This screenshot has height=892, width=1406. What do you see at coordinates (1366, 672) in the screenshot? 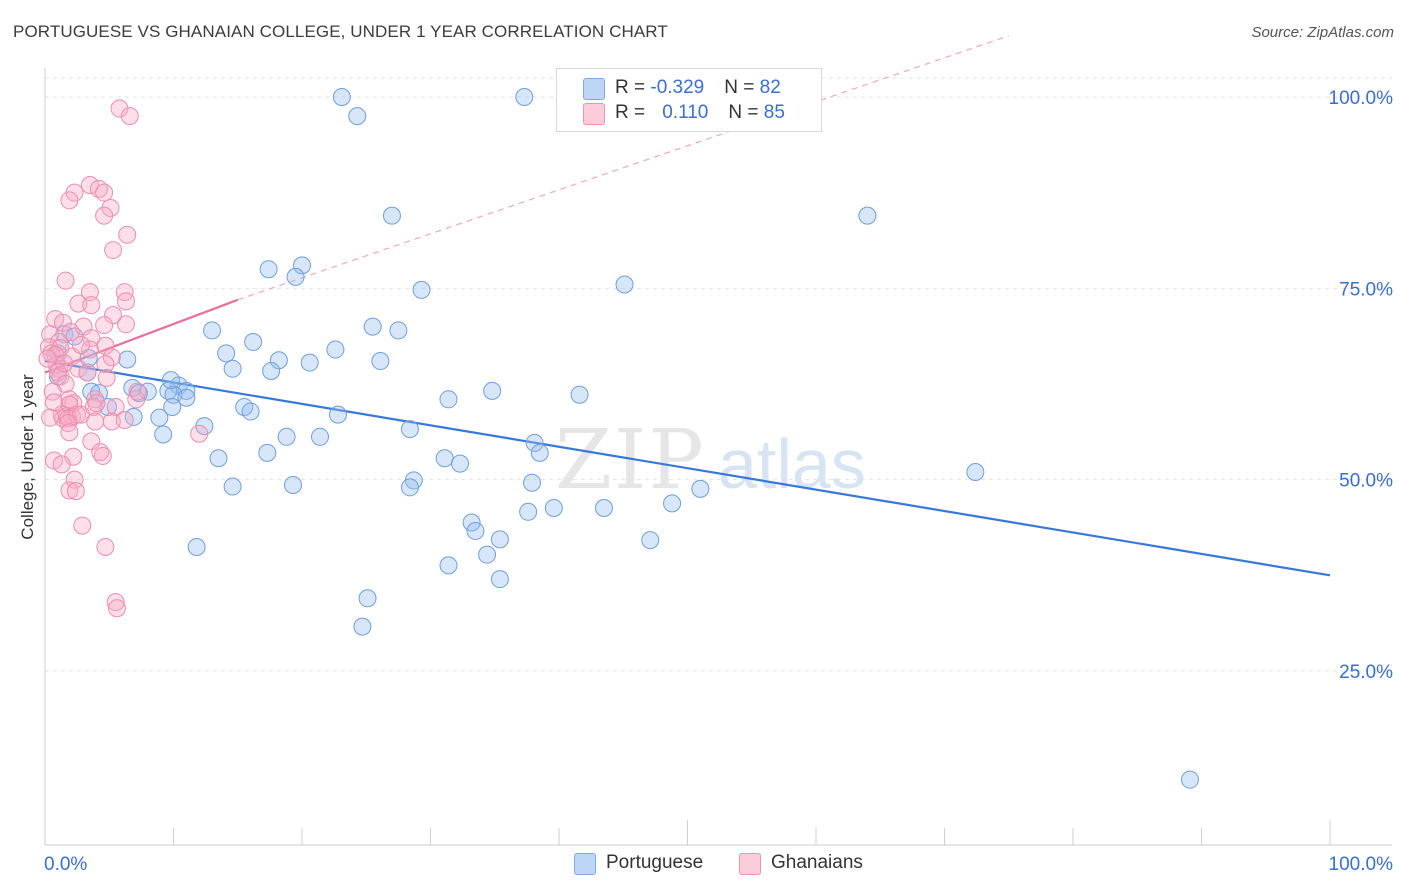
I see `y-tick-label: 25.0%` at bounding box center [1366, 672].